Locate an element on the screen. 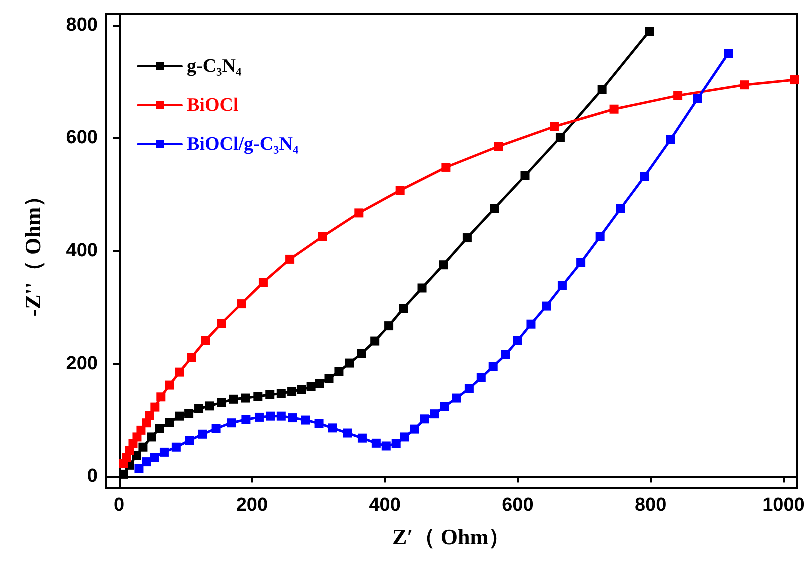 This screenshot has height=561, width=812. legend-label: BiOCl/g-C₃N₄ is located at coordinates (243, 144).